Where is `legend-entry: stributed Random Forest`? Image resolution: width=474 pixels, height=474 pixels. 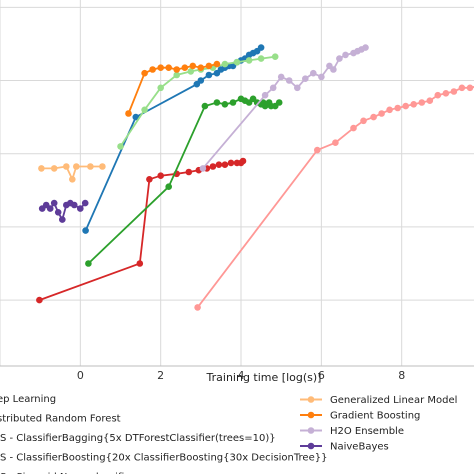 legend-entry: stributed Random Forest is located at coordinates (60, 419).